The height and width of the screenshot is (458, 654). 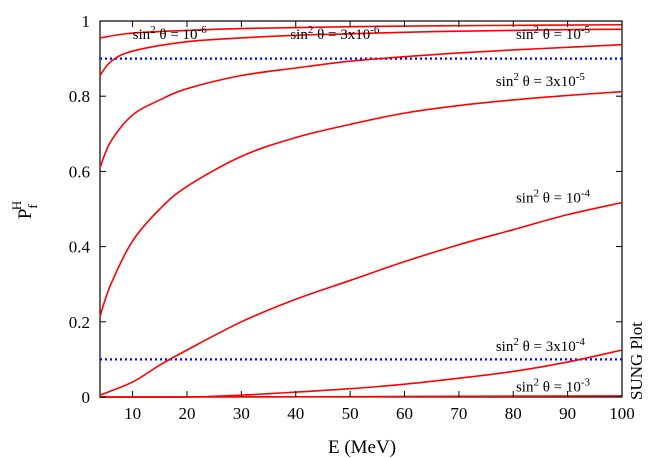 What do you see at coordinates (295, 413) in the screenshot?
I see `x-tick-label: 40` at bounding box center [295, 413].